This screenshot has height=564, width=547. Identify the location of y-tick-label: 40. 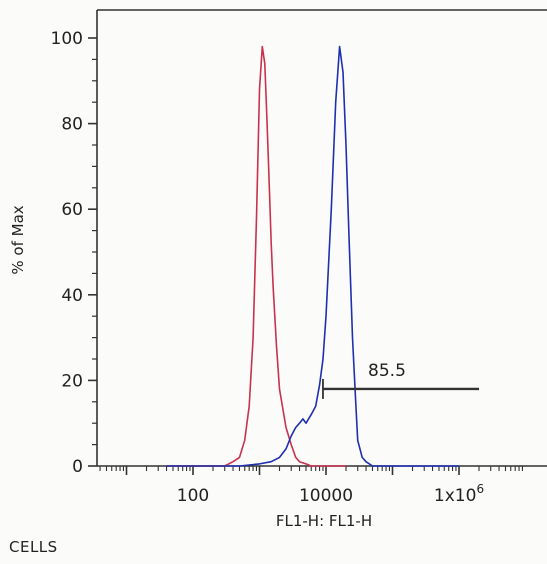
(72, 296).